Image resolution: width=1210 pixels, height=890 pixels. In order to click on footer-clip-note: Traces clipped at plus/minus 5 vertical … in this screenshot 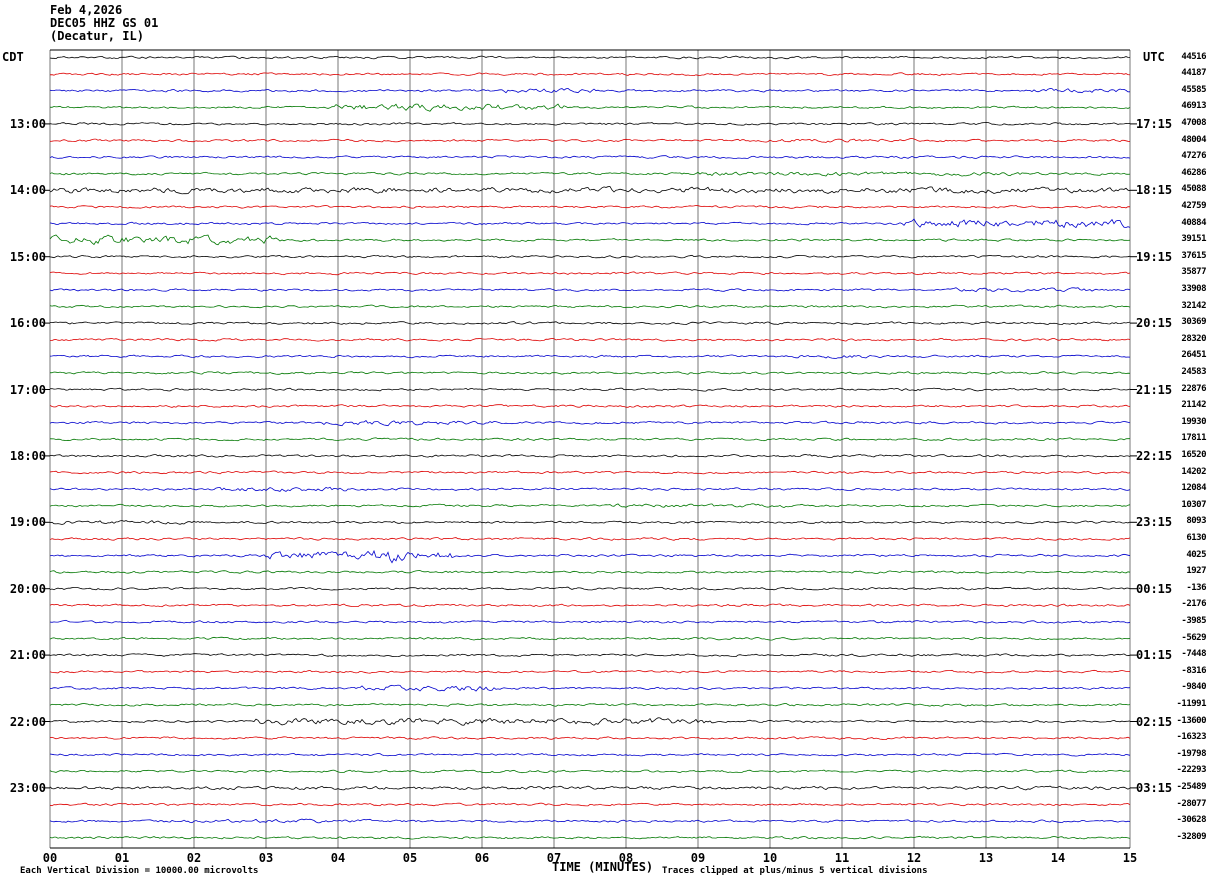, I will do `click(795, 871)`.